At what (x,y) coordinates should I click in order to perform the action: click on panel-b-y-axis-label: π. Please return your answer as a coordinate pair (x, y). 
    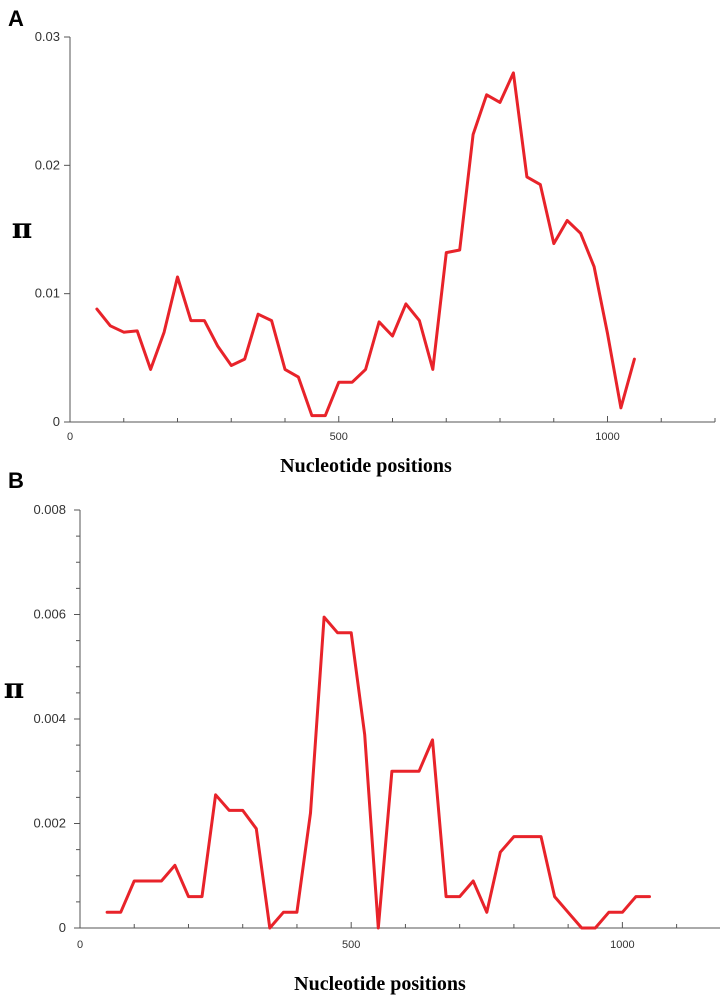
    Looking at the image, I should click on (14, 688).